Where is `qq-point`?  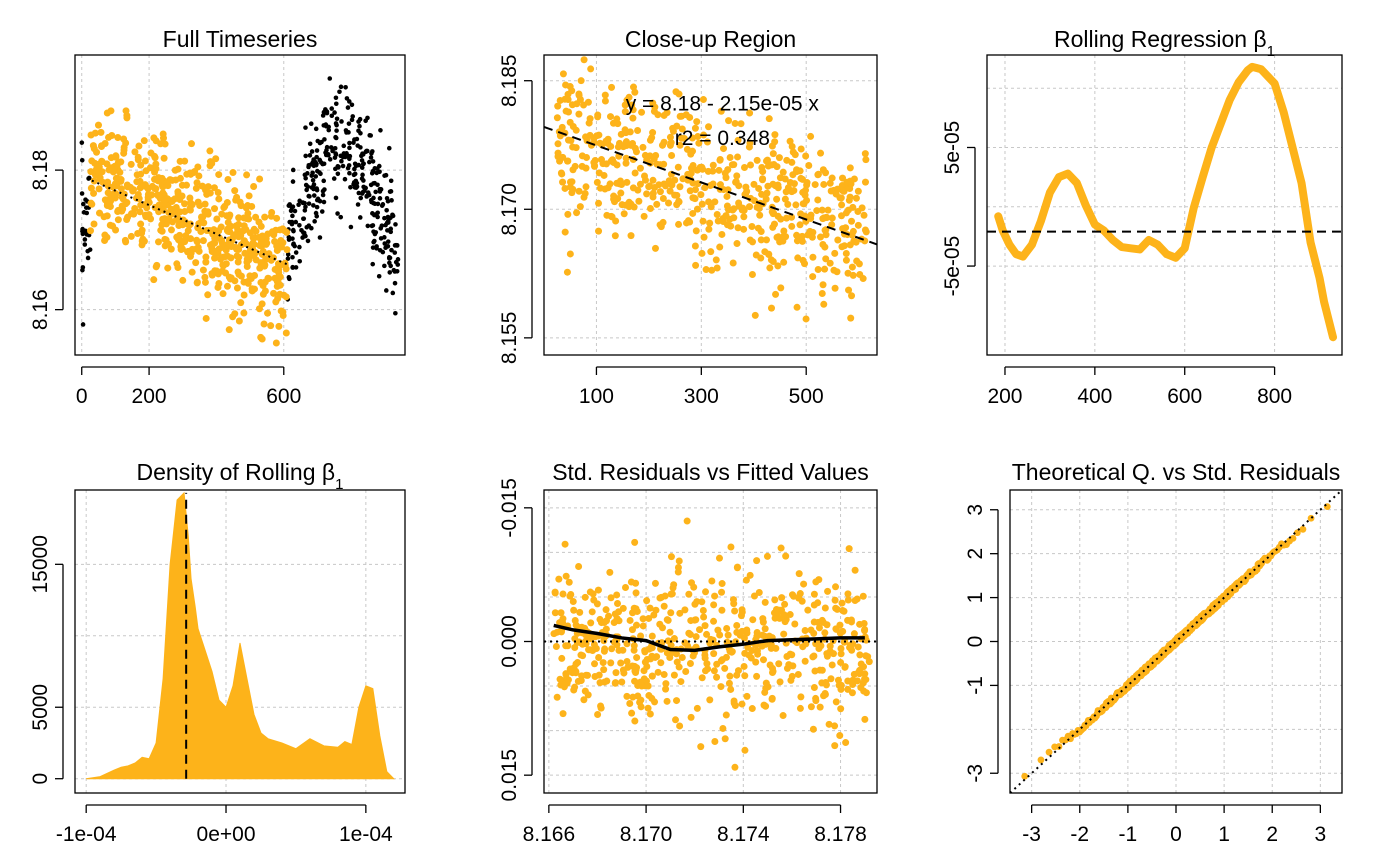 qq-point is located at coordinates (1303, 529).